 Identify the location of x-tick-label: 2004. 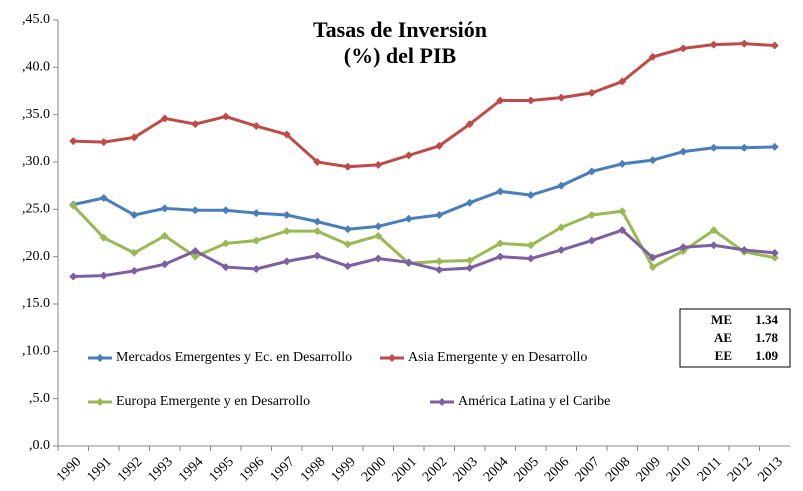
(496, 469).